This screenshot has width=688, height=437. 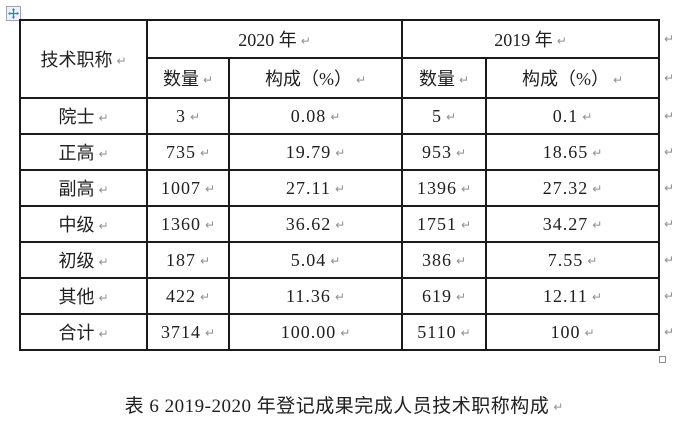 I want to click on year-2019-label: 2019 年, so click(x=523, y=40).